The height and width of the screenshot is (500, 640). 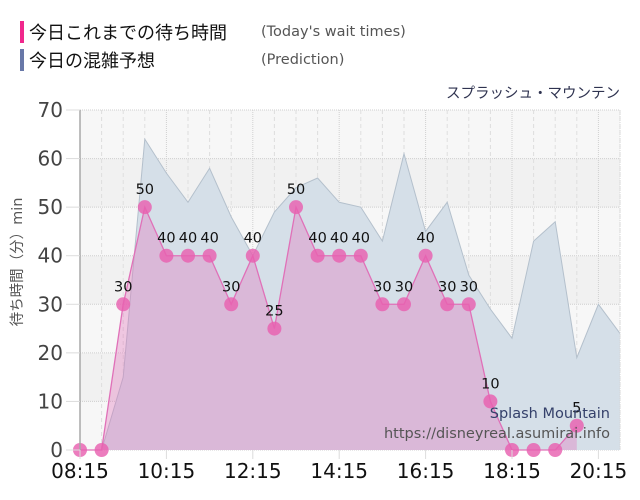 I want to click on x-tick-label: 08:15, so click(x=80, y=471).